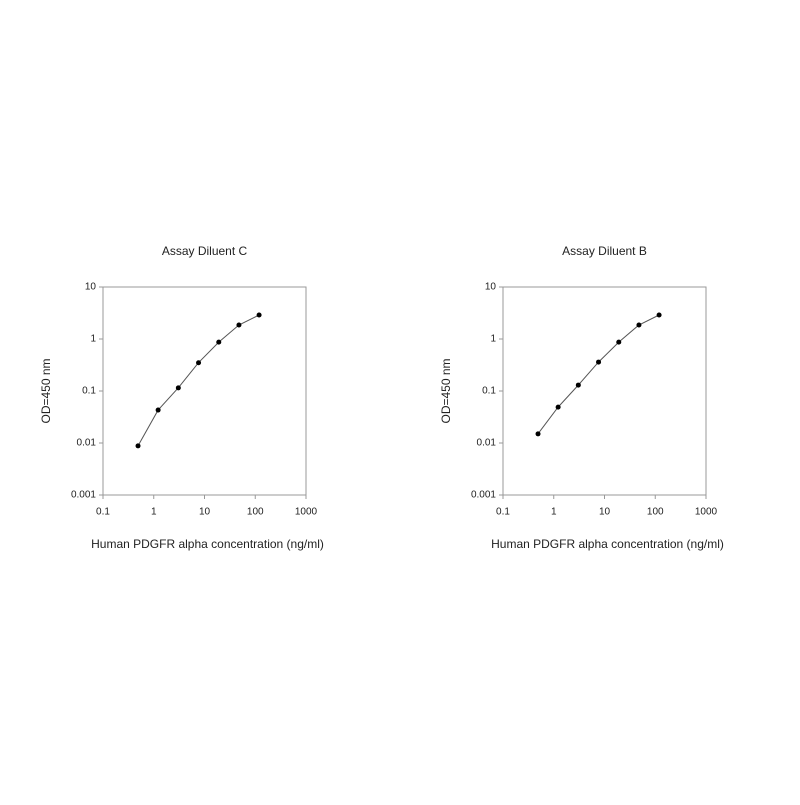 The width and height of the screenshot is (800, 805). I want to click on chart-title: Assay Diluent C, so click(205, 251).